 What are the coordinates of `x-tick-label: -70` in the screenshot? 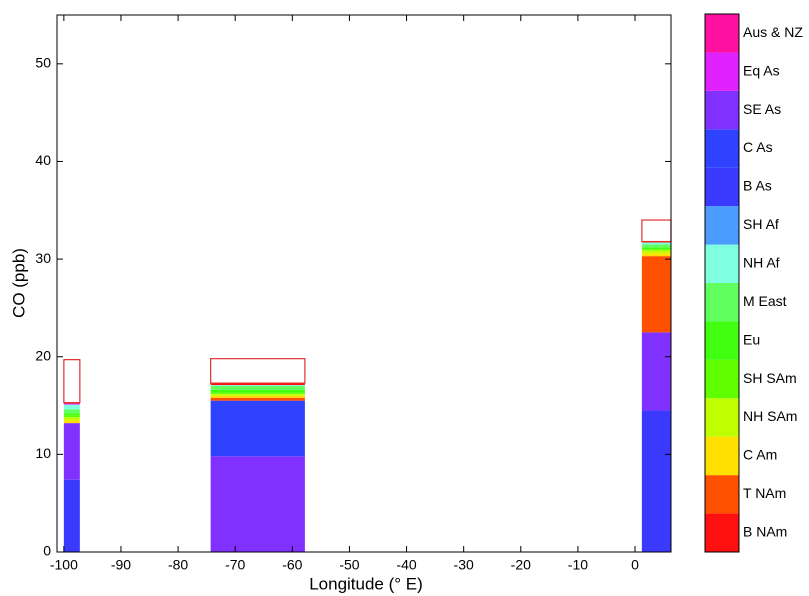 It's located at (235, 565).